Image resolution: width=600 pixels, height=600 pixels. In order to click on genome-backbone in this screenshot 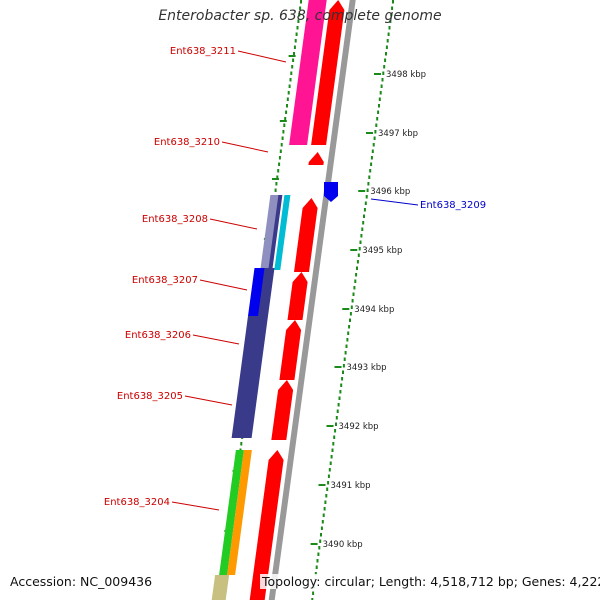, I will do `click(312, 300)`.